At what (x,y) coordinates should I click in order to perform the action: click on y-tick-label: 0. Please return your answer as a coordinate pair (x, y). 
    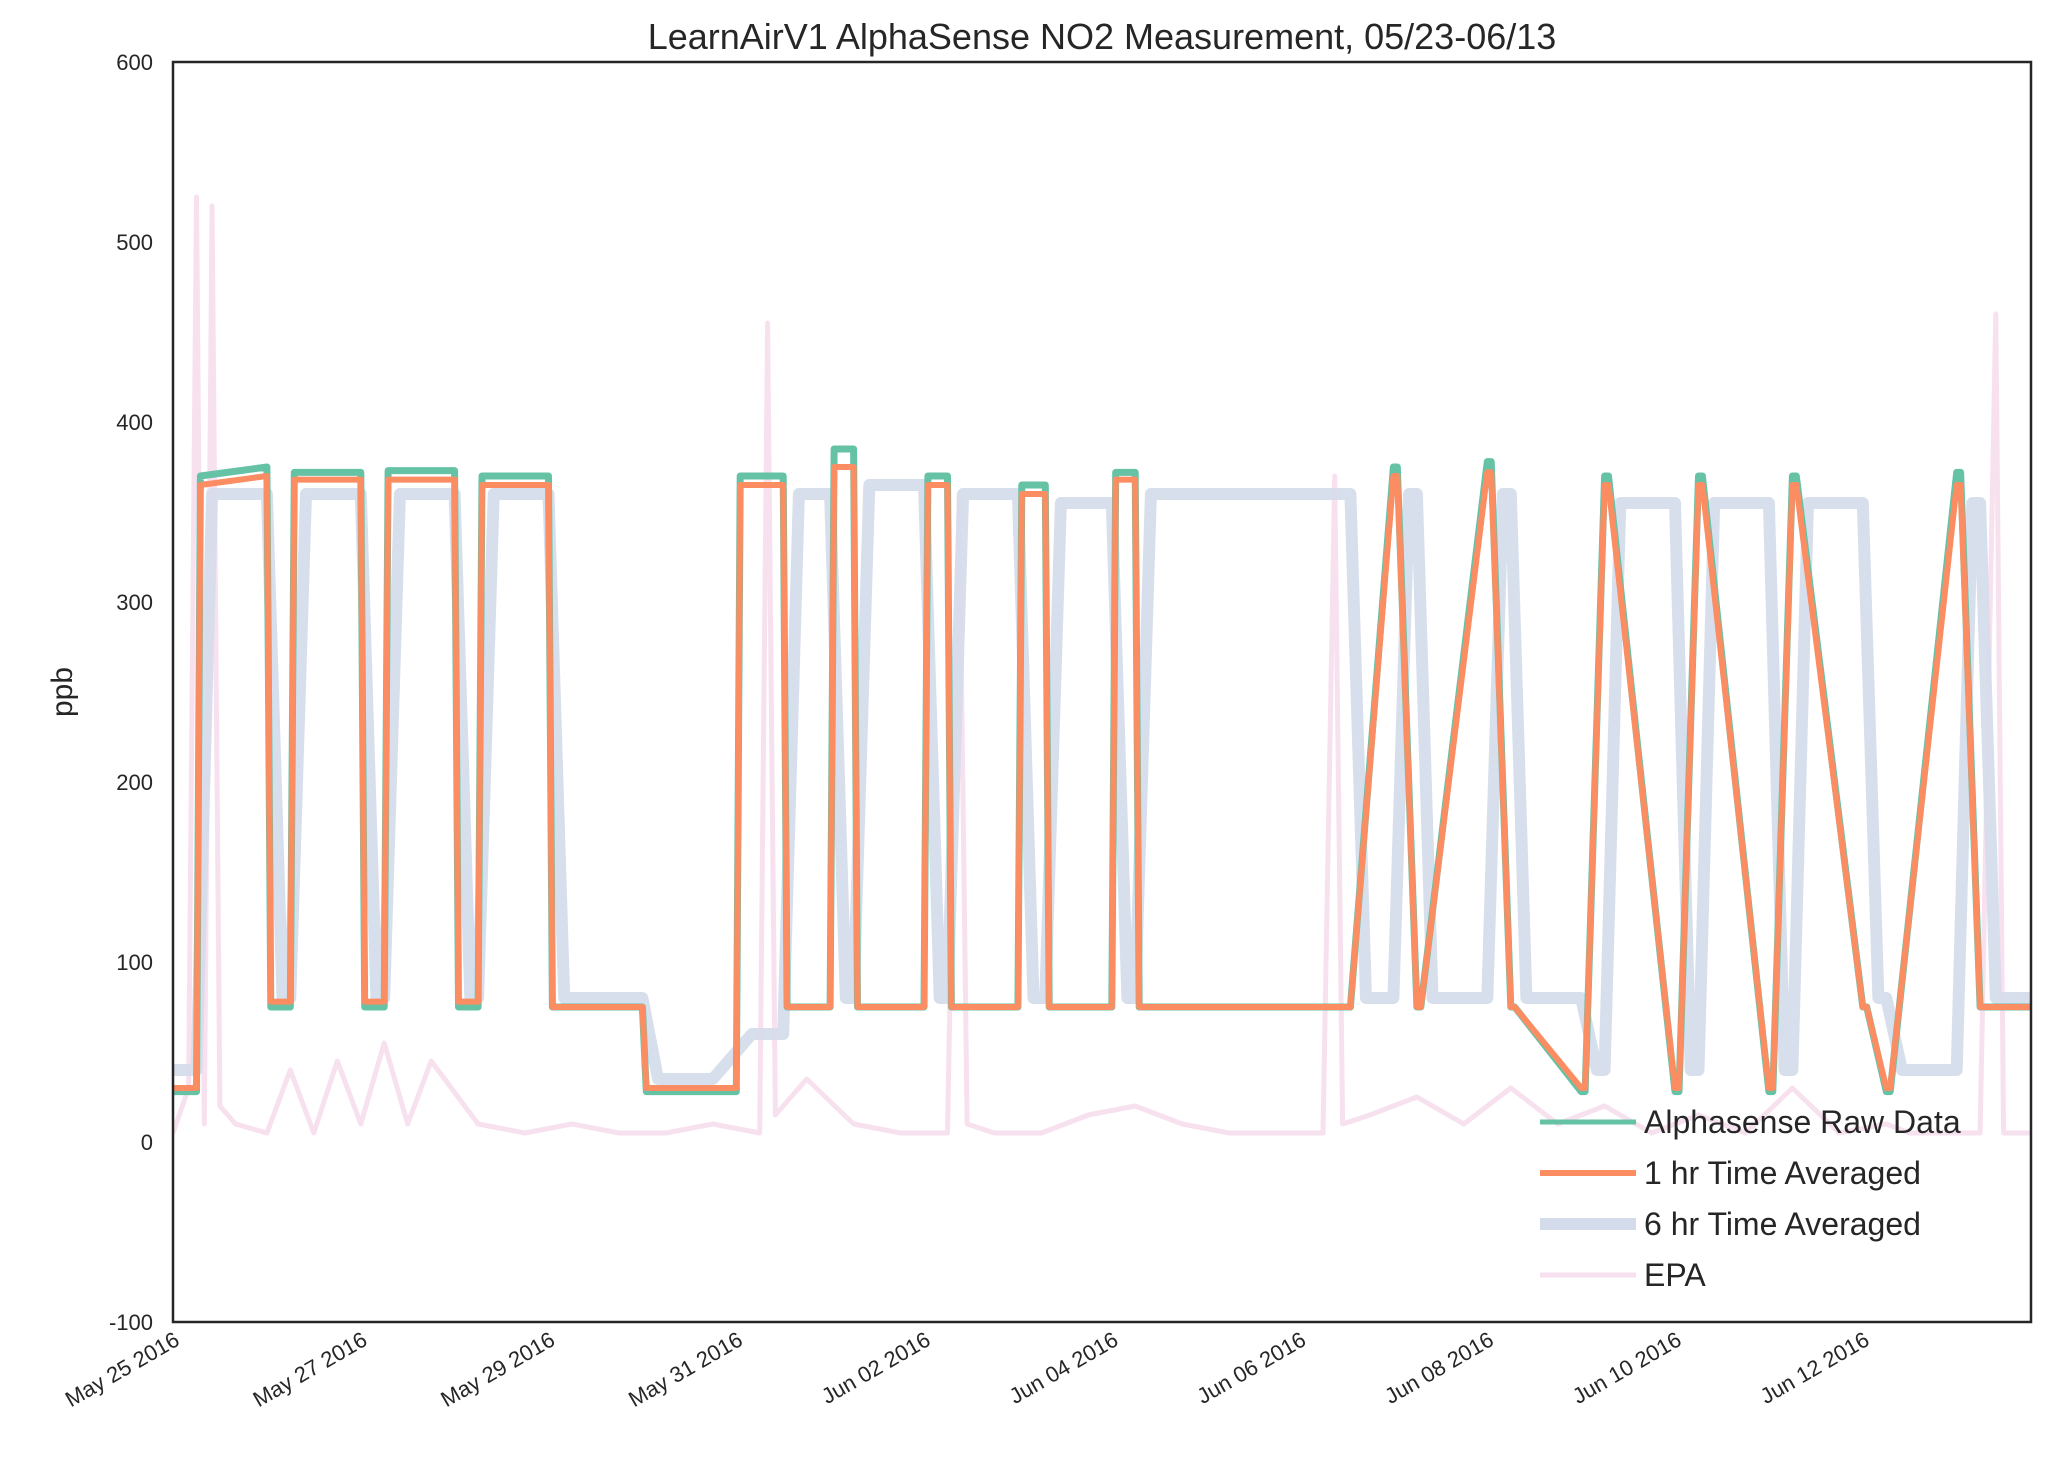
    Looking at the image, I should click on (147, 1142).